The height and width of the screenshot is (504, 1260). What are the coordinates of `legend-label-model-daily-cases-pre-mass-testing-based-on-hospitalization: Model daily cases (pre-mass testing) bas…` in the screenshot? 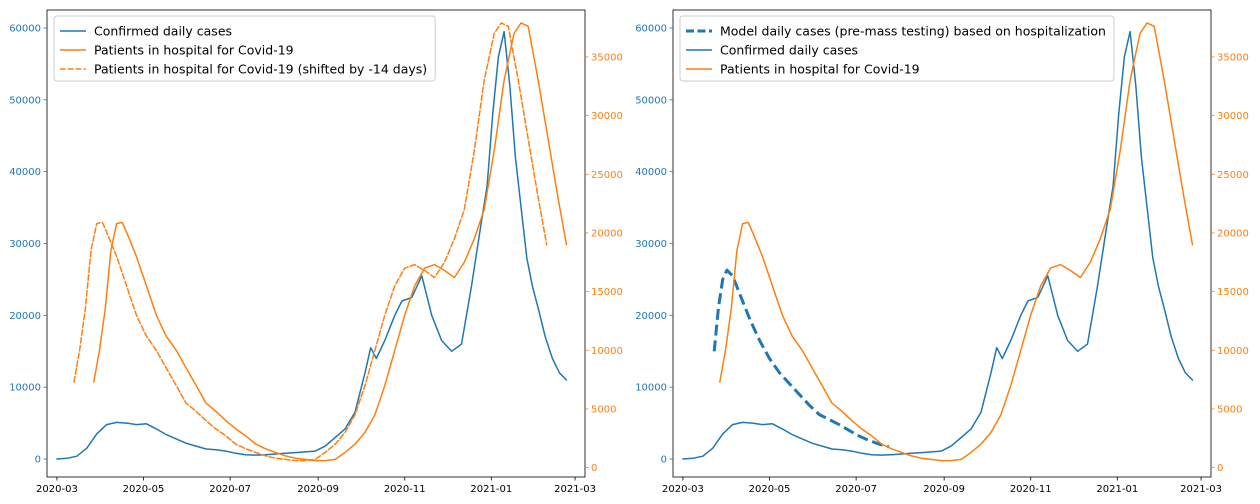 It's located at (913, 31).